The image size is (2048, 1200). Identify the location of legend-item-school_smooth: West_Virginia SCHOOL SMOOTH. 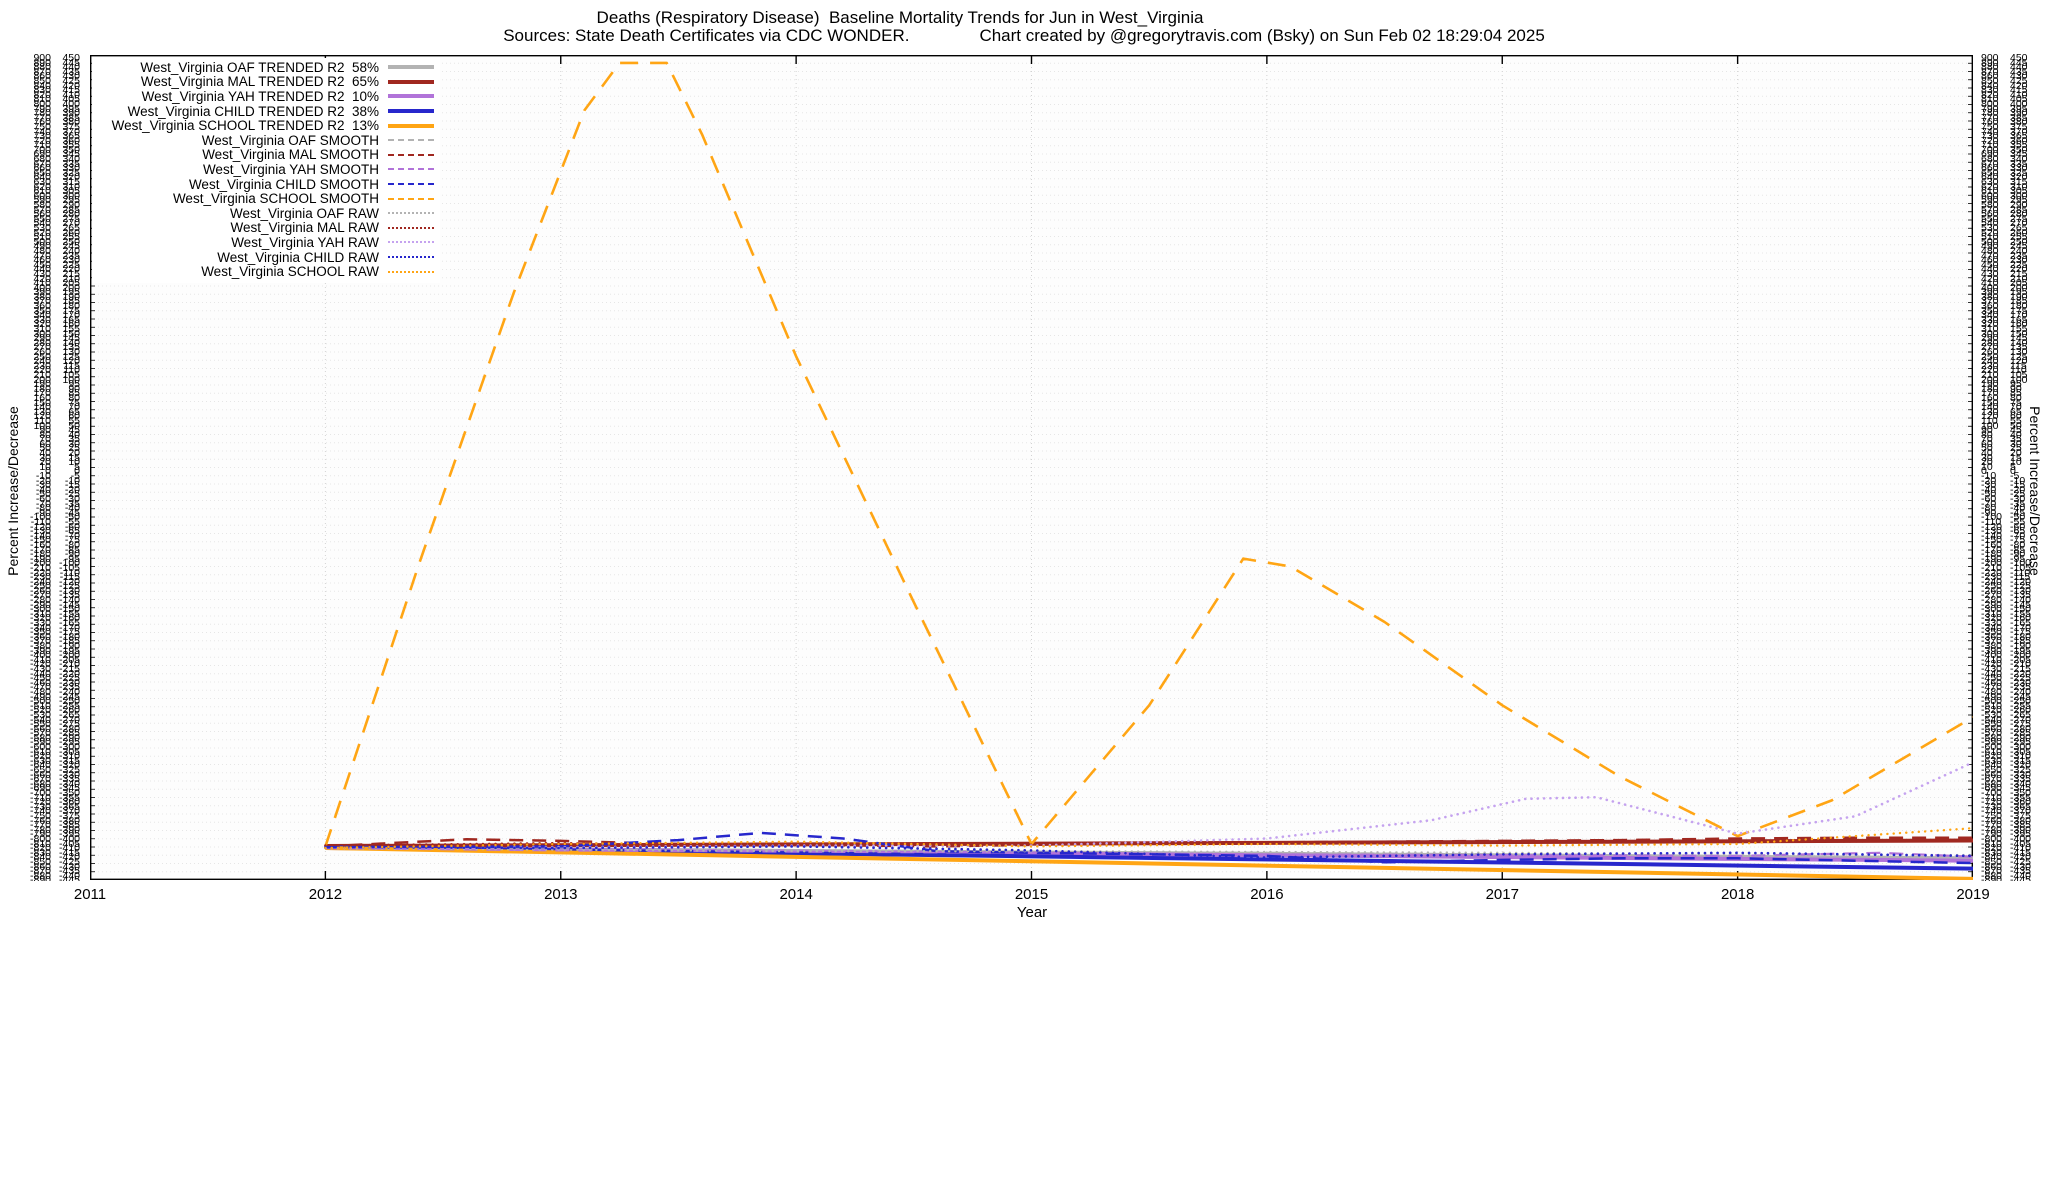
(266, 198).